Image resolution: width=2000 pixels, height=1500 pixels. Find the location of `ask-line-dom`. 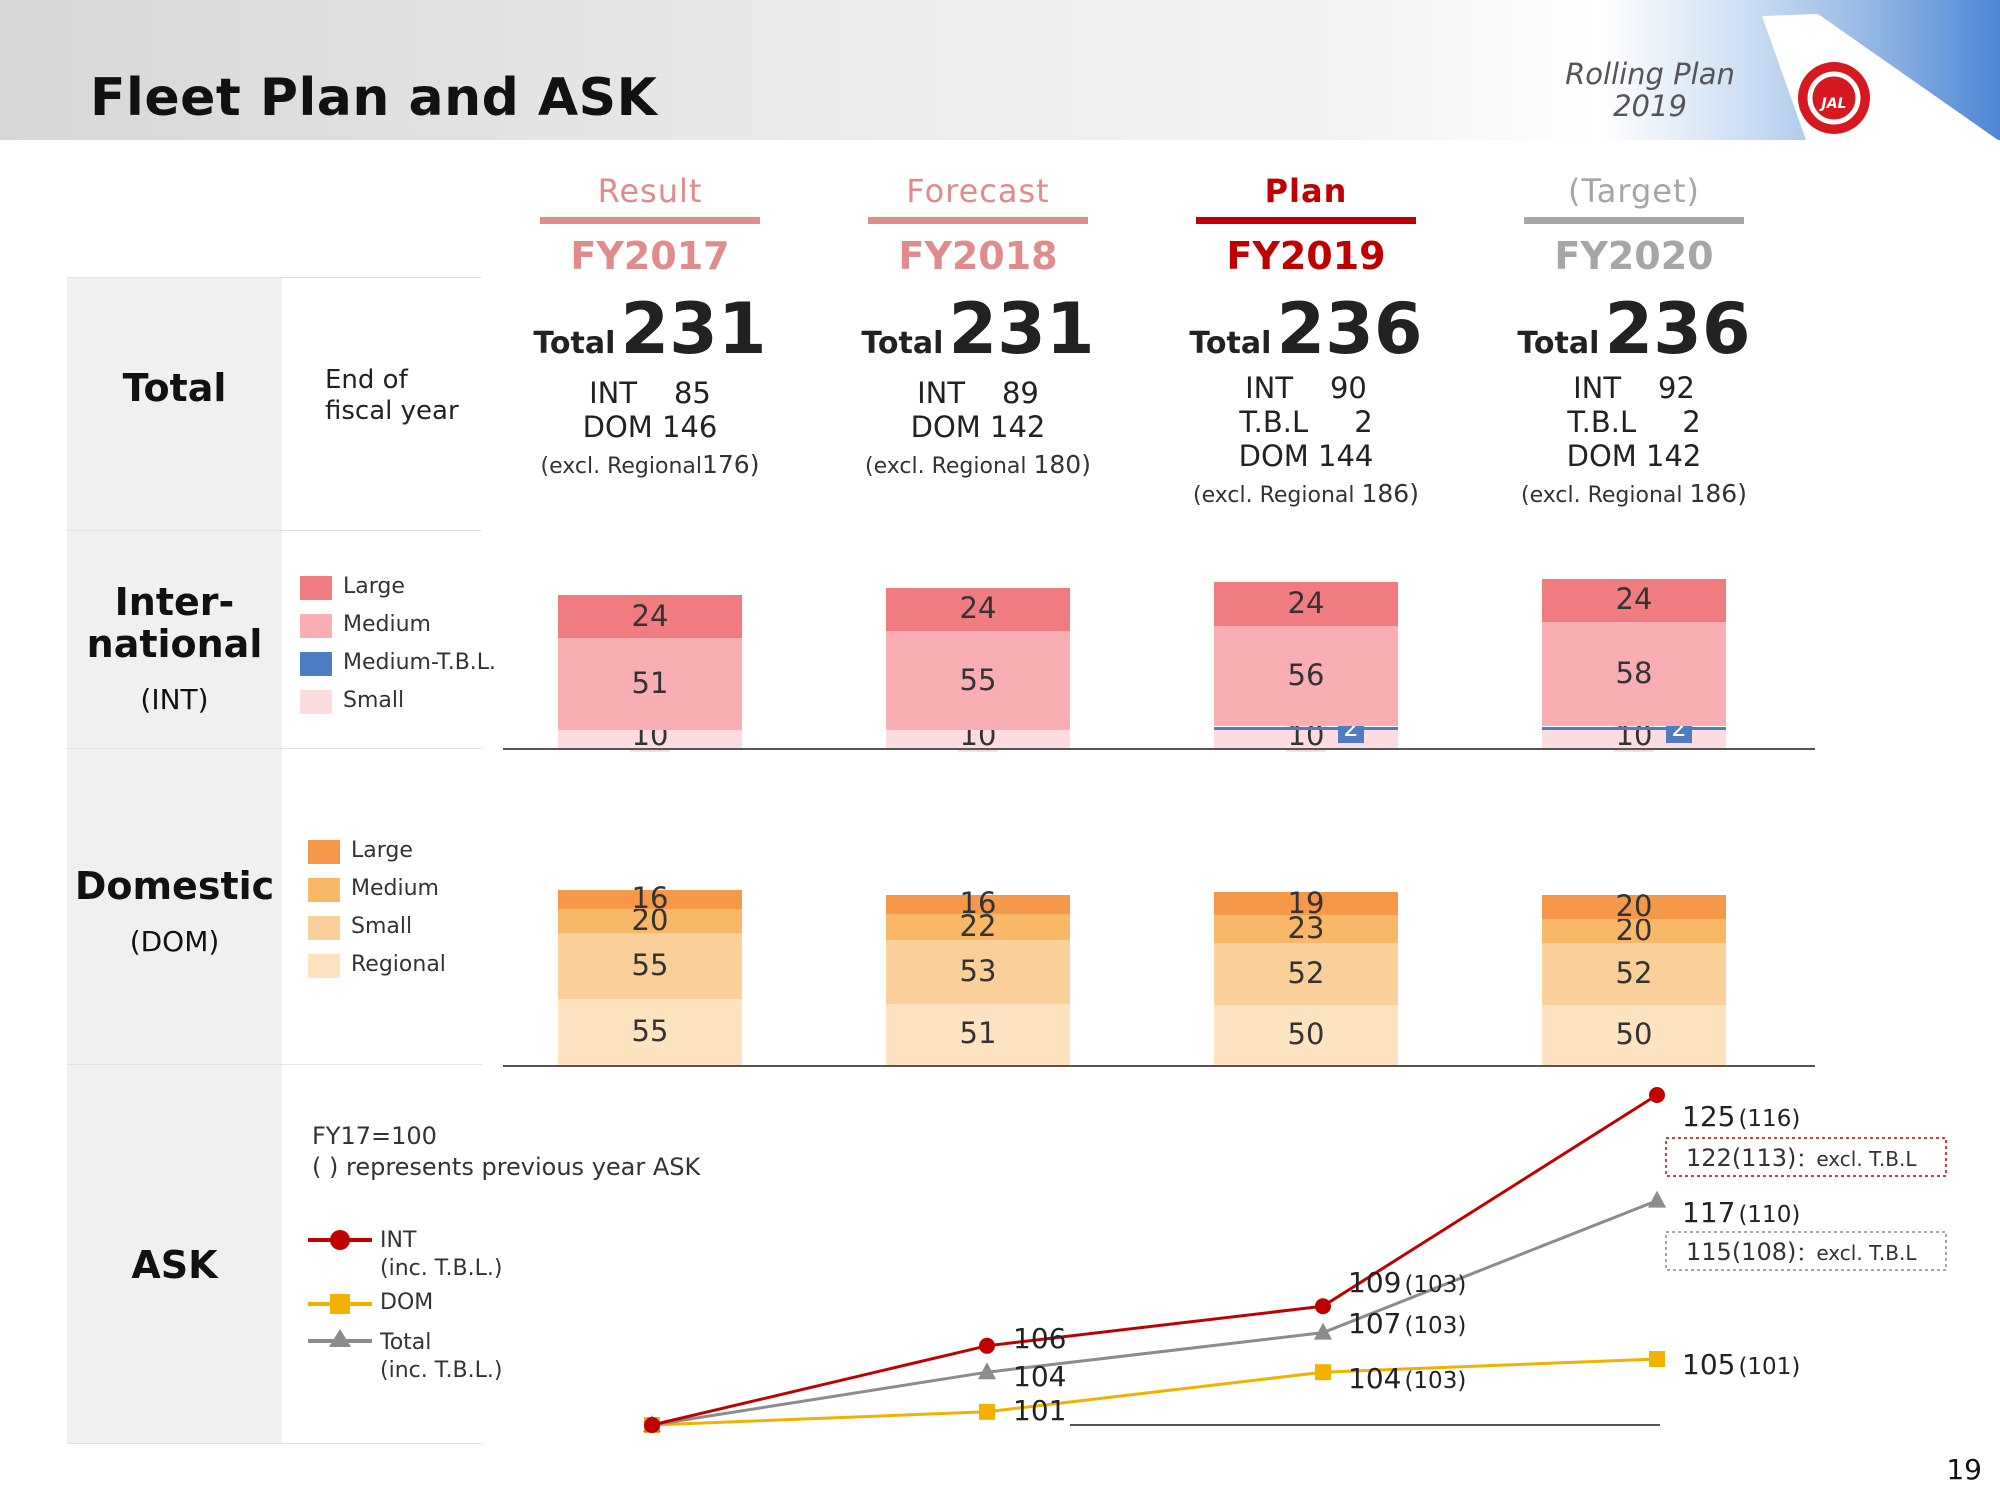

ask-line-dom is located at coordinates (1154, 1392).